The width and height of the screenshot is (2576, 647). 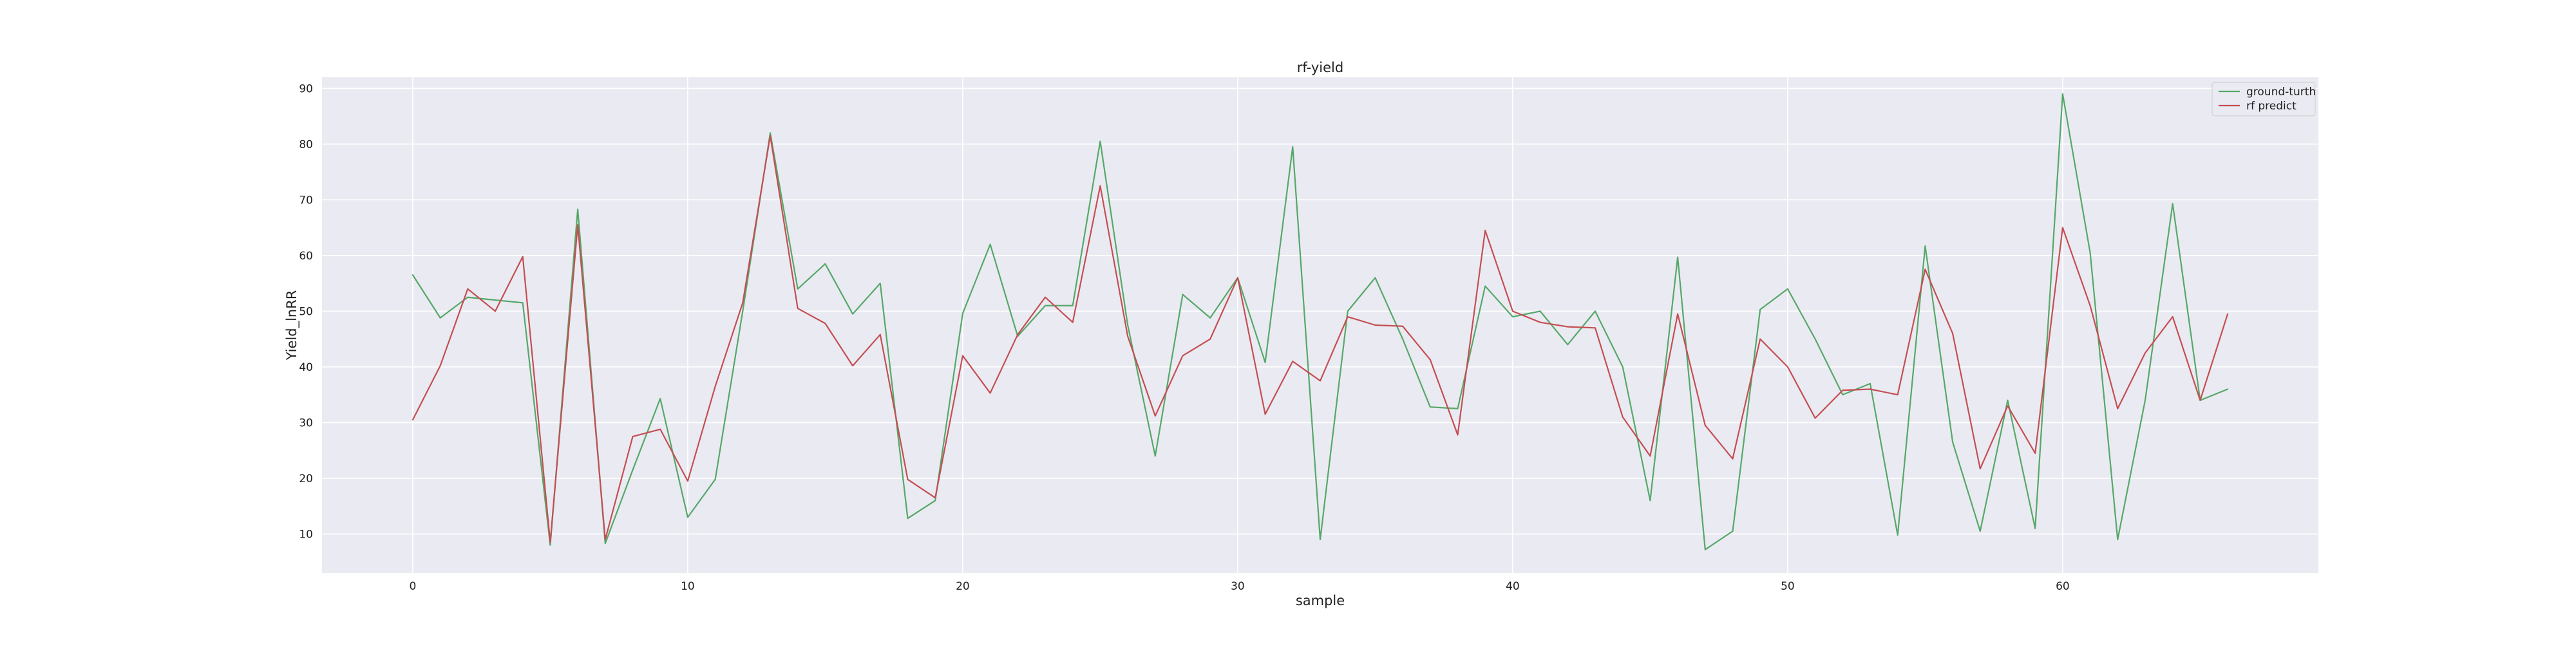 I want to click on y-tick-label: 50, so click(x=306, y=311).